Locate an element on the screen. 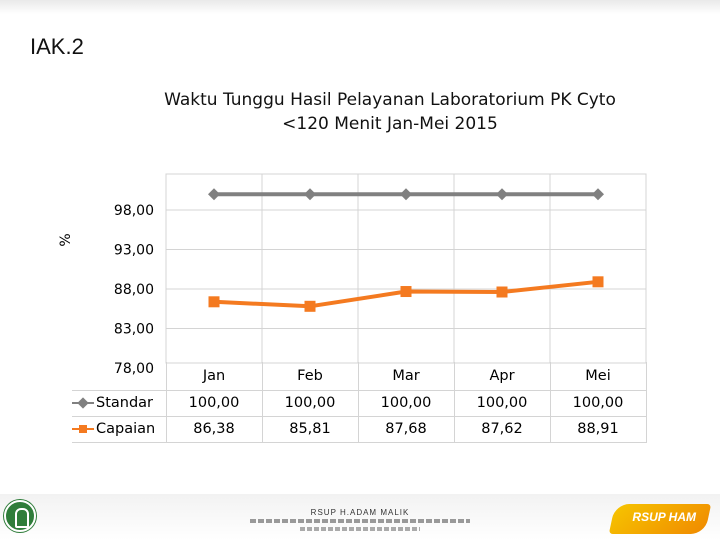 The height and width of the screenshot is (540, 720). legend-entry-standar: Standar is located at coordinates (119, 403).